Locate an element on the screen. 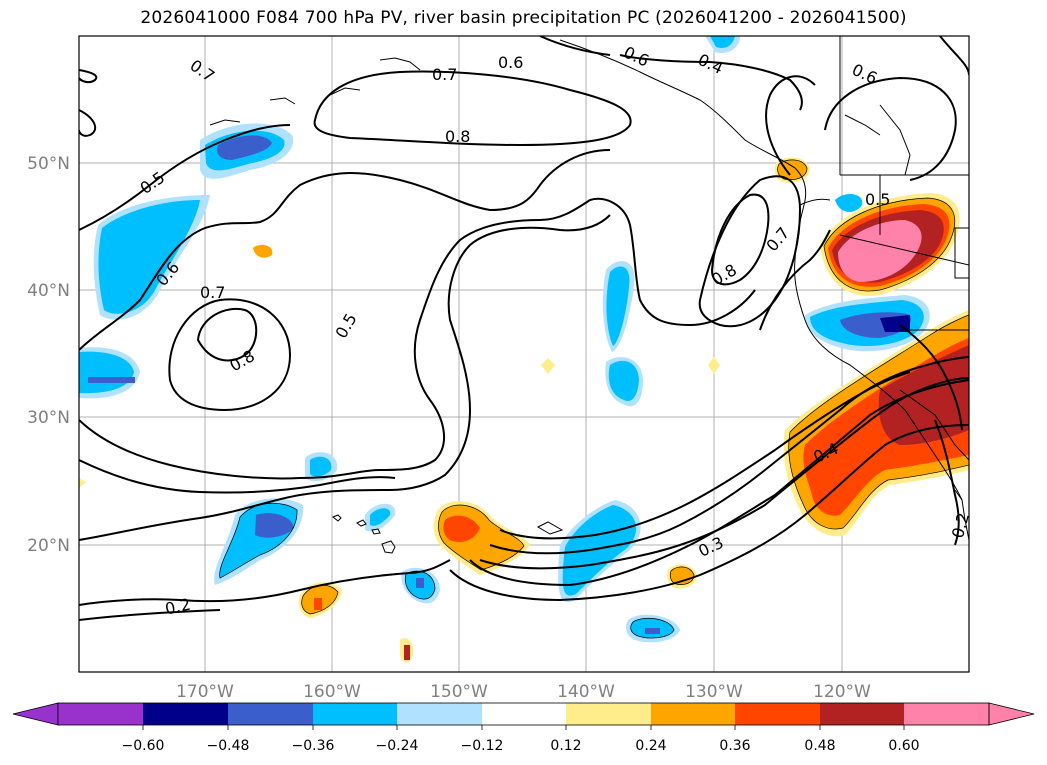 This screenshot has height=765, width=1047. lat-tick-label: 40°N is located at coordinates (48, 291).